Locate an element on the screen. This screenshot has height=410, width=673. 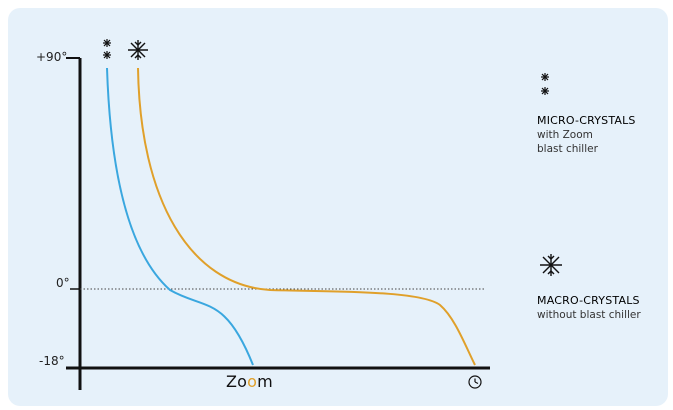
y-label-zero: 0° is located at coordinates (63, 283).